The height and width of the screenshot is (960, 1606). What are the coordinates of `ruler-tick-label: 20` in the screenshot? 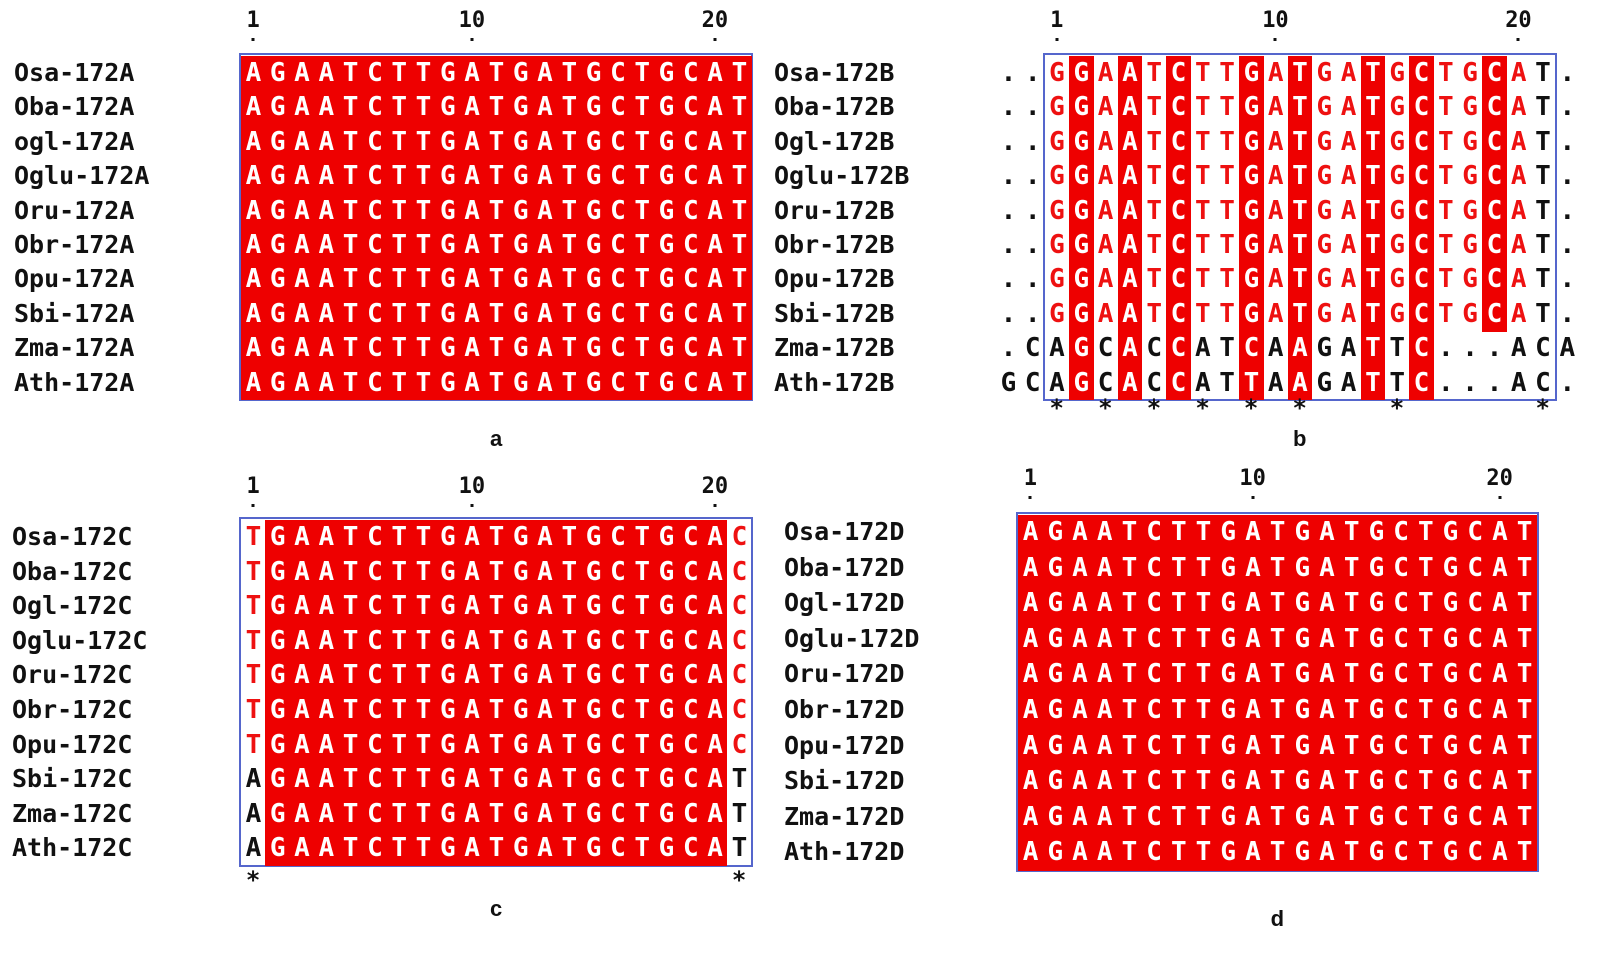 It's located at (1499, 478).